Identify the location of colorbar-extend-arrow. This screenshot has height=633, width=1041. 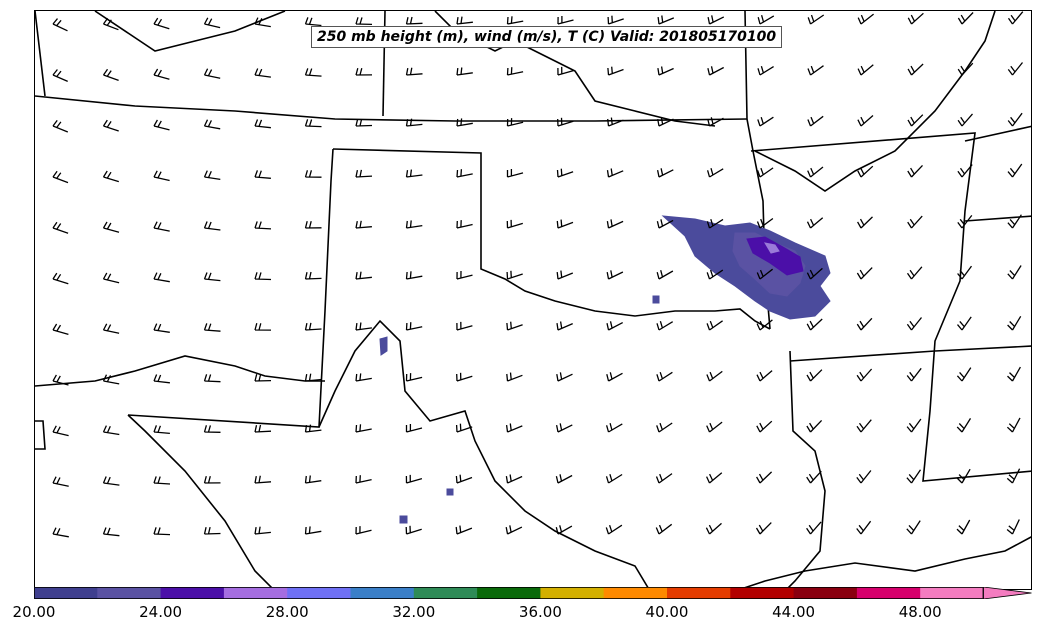
(1007, 593).